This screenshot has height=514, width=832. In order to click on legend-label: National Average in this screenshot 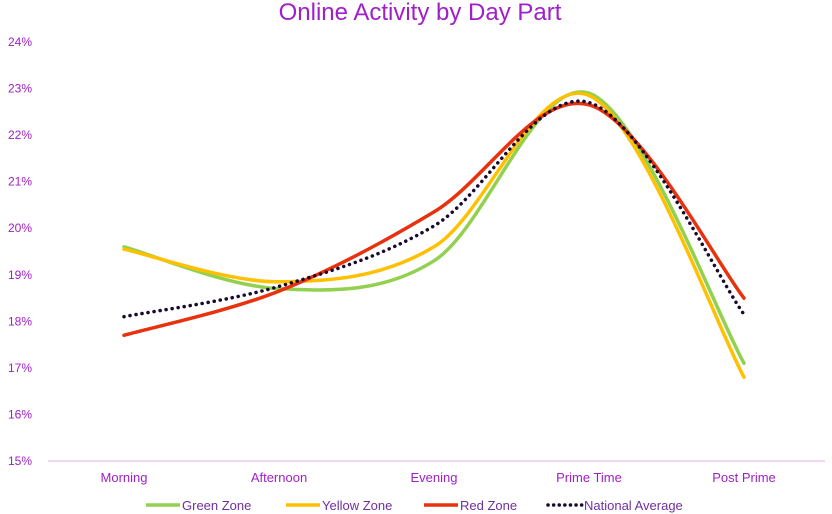, I will do `click(633, 505)`.